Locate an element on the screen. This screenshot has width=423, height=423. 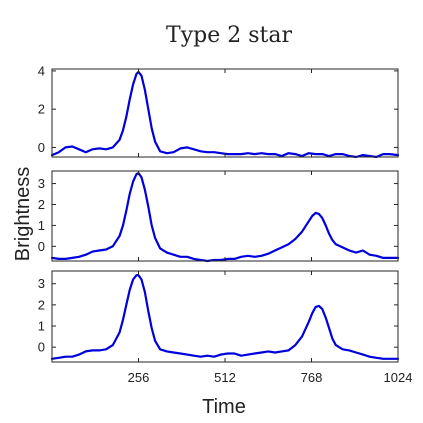
x-tick-label: 256 is located at coordinates (139, 377).